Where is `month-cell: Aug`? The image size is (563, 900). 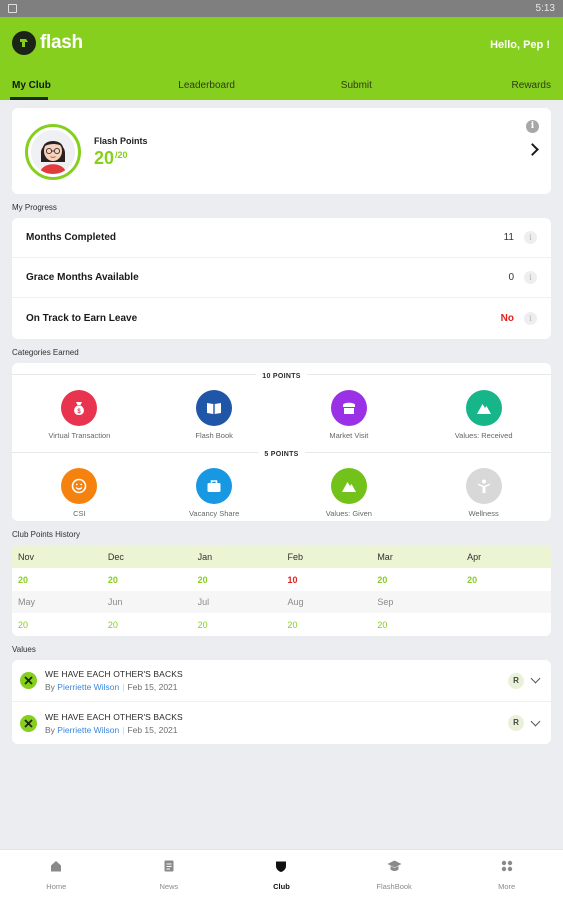
month-cell: Aug is located at coordinates (295, 602).